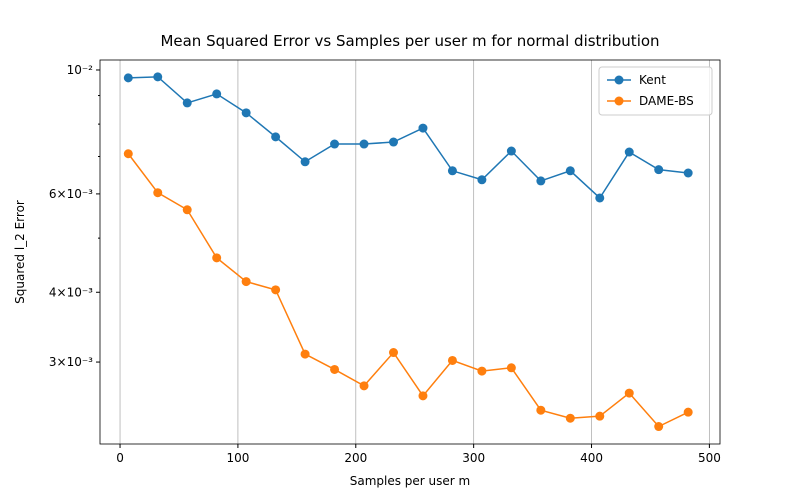 The height and width of the screenshot is (500, 800). What do you see at coordinates (71, 194) in the screenshot?
I see `y-tick-label: 6×10⁻³` at bounding box center [71, 194].